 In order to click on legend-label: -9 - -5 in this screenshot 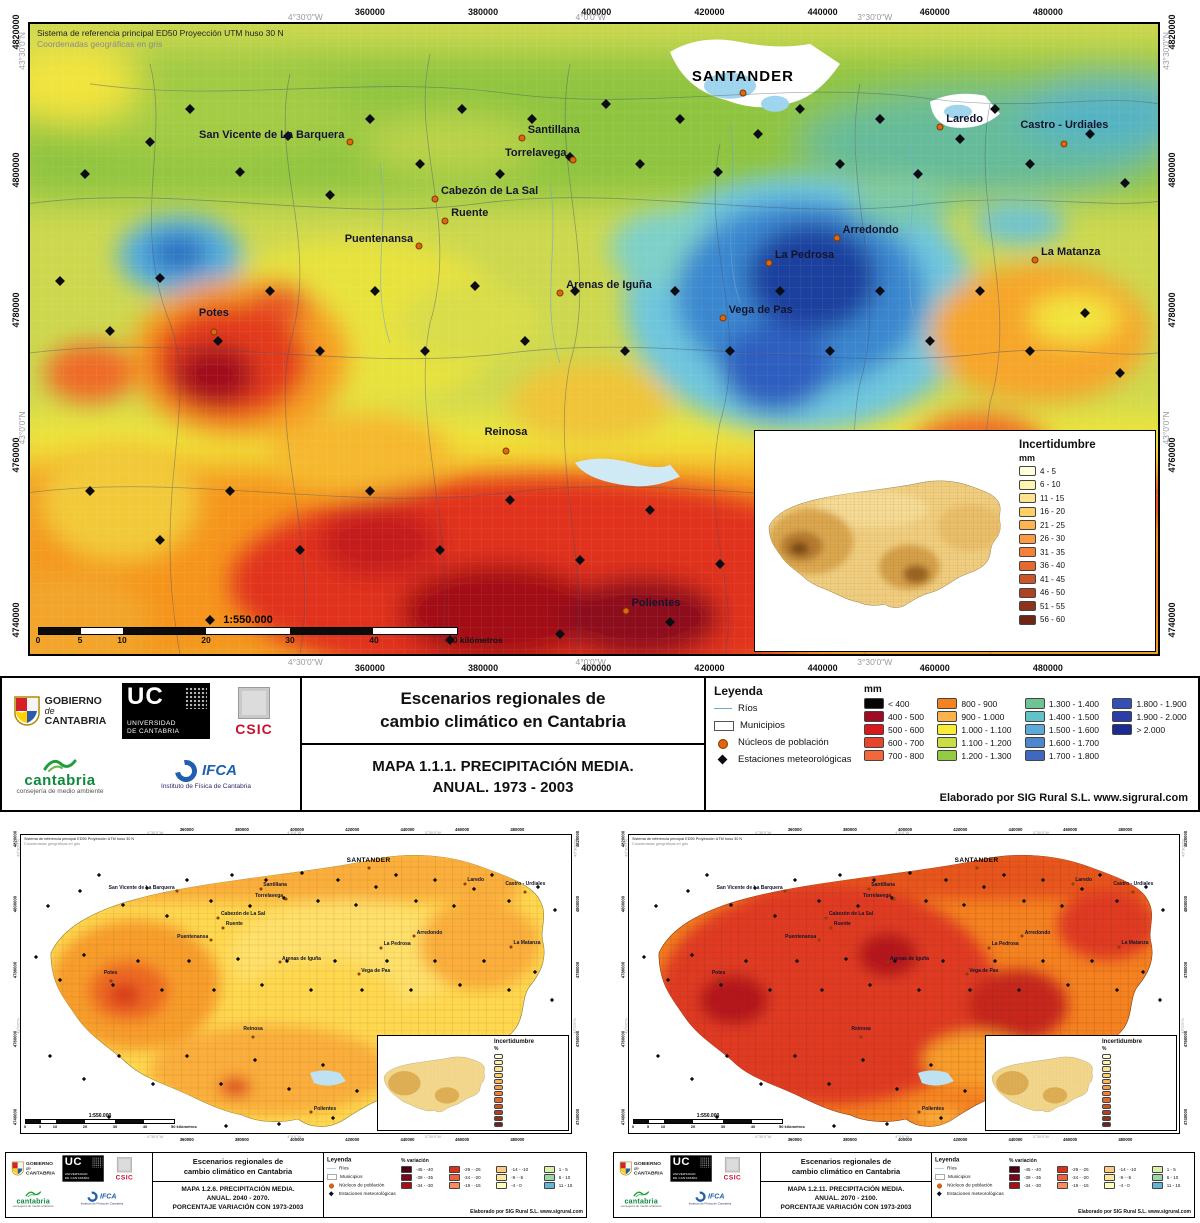, I will do `click(1125, 1177)`.